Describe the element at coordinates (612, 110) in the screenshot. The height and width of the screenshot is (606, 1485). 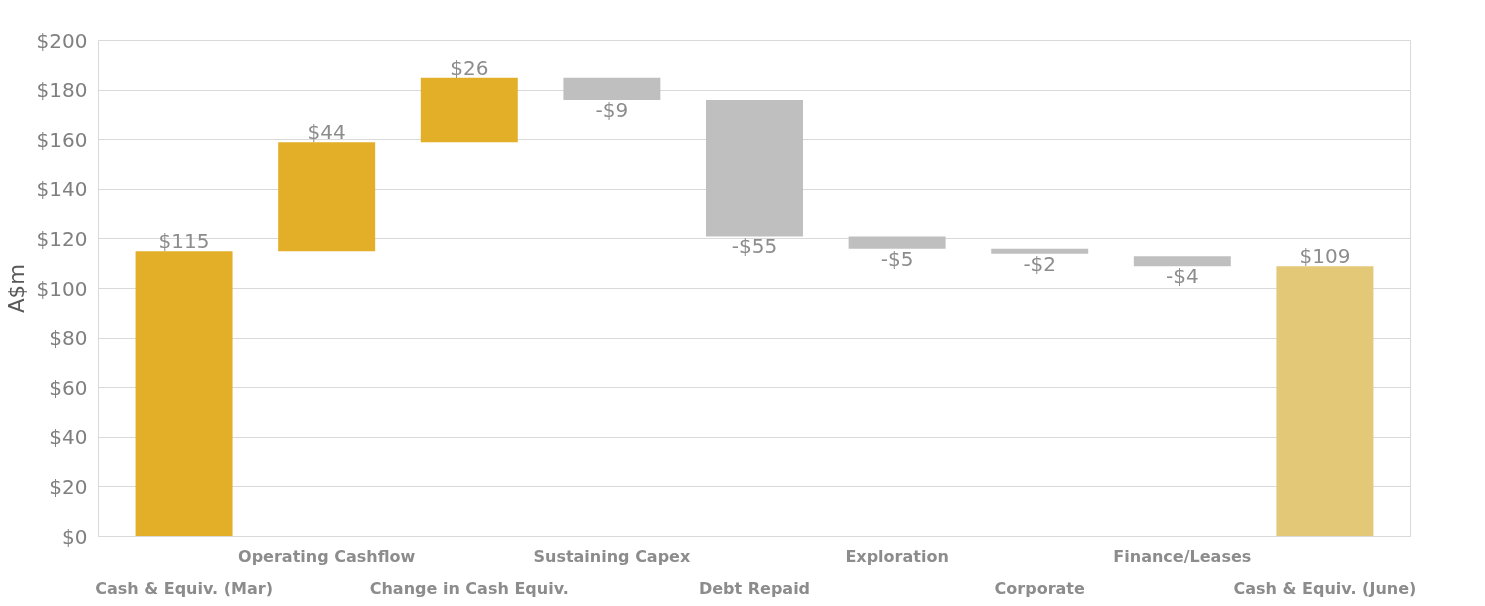
I see `data-label: -$9` at that location.